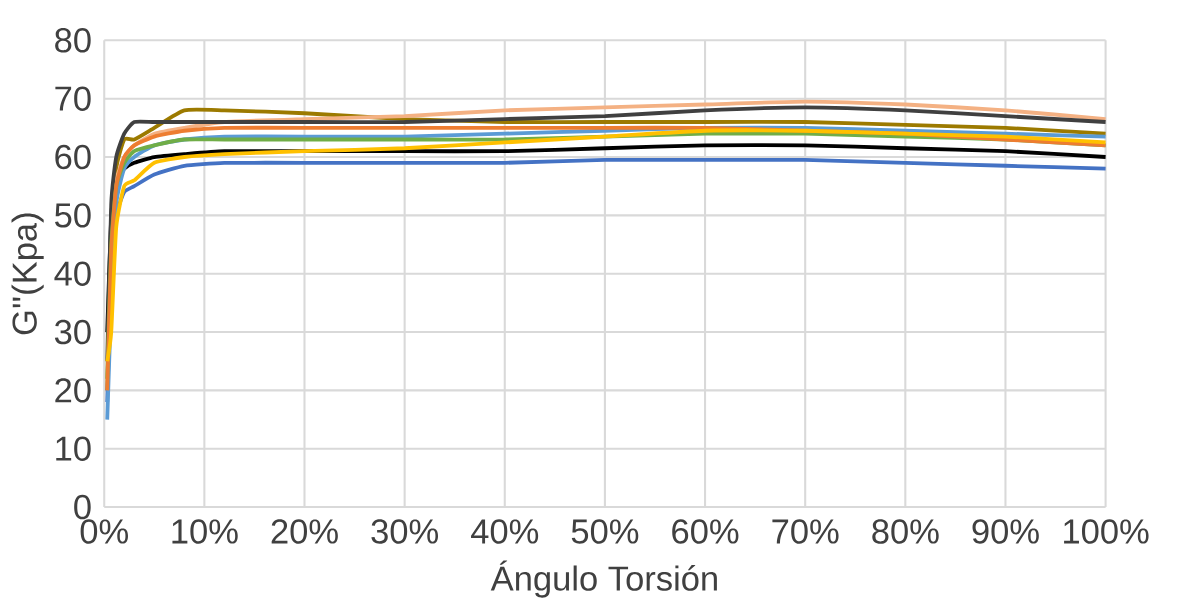 The image size is (1196, 609). I want to click on x-tick-label: 80%, so click(905, 531).